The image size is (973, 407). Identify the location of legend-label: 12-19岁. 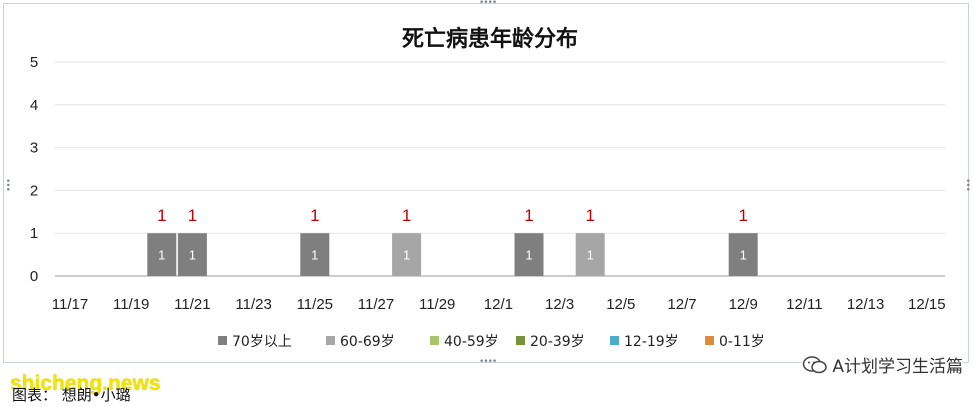
(651, 342).